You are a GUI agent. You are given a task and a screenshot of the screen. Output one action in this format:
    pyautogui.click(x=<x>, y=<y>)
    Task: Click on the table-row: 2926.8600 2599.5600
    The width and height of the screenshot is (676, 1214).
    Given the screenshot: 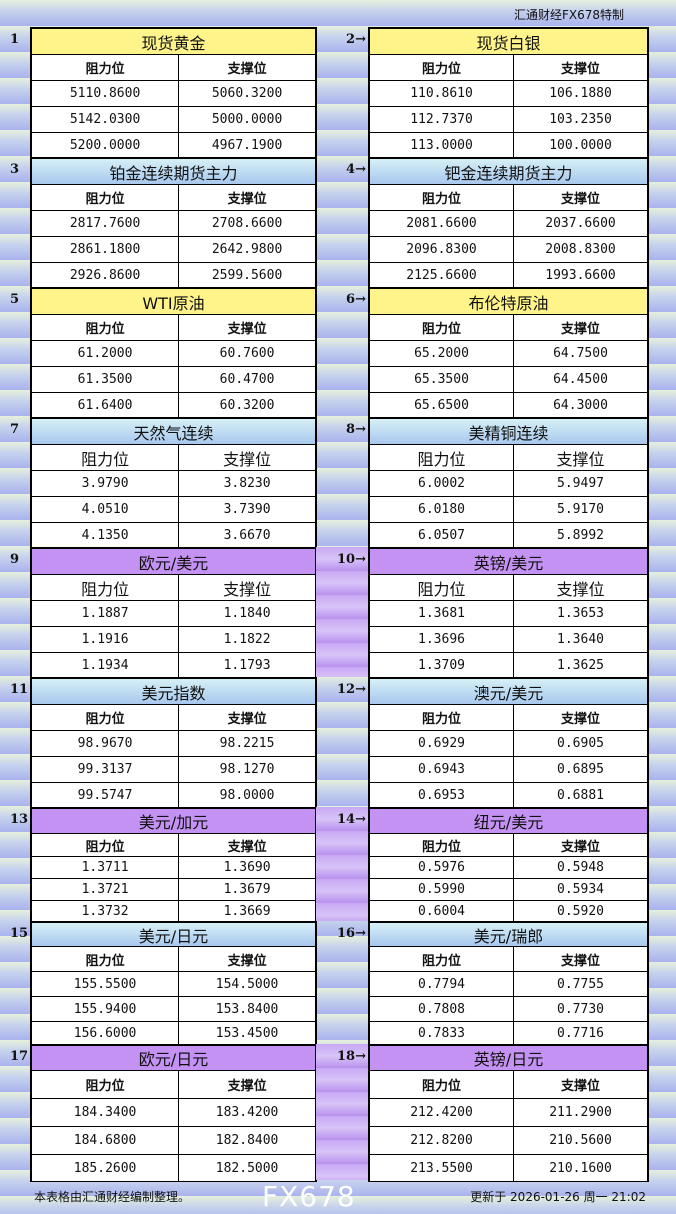 What is the action you would take?
    pyautogui.click(x=173, y=276)
    